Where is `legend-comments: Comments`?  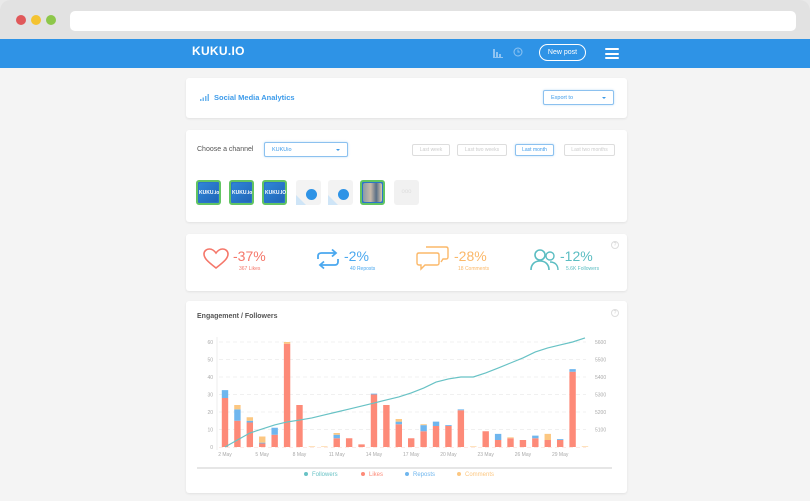 legend-comments: Comments is located at coordinates (475, 475).